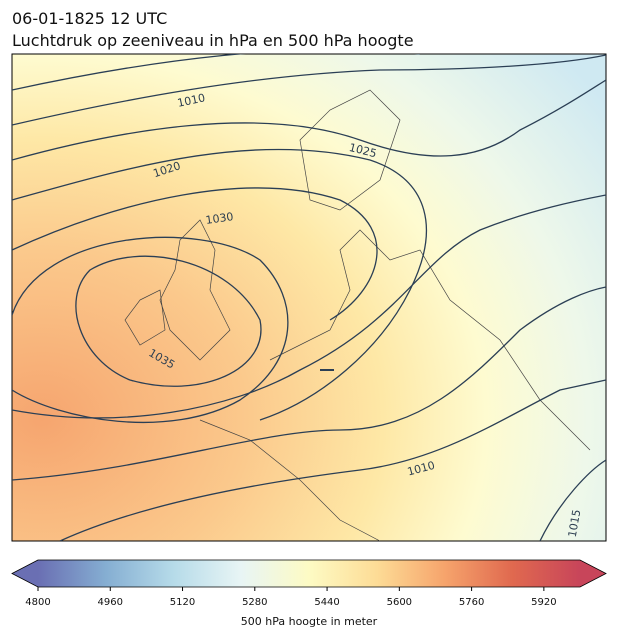 The height and width of the screenshot is (643, 618). What do you see at coordinates (25, 573) in the screenshot?
I see `colorbar-extend-low` at bounding box center [25, 573].